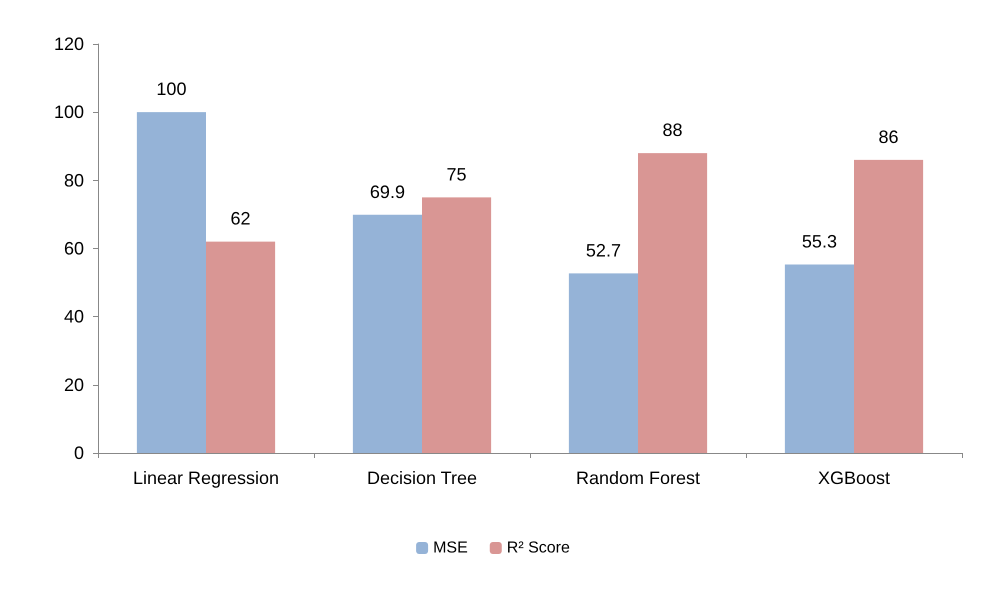 The width and height of the screenshot is (986, 589). Describe the element at coordinates (79, 453) in the screenshot. I see `y-tick-label: 0` at that location.